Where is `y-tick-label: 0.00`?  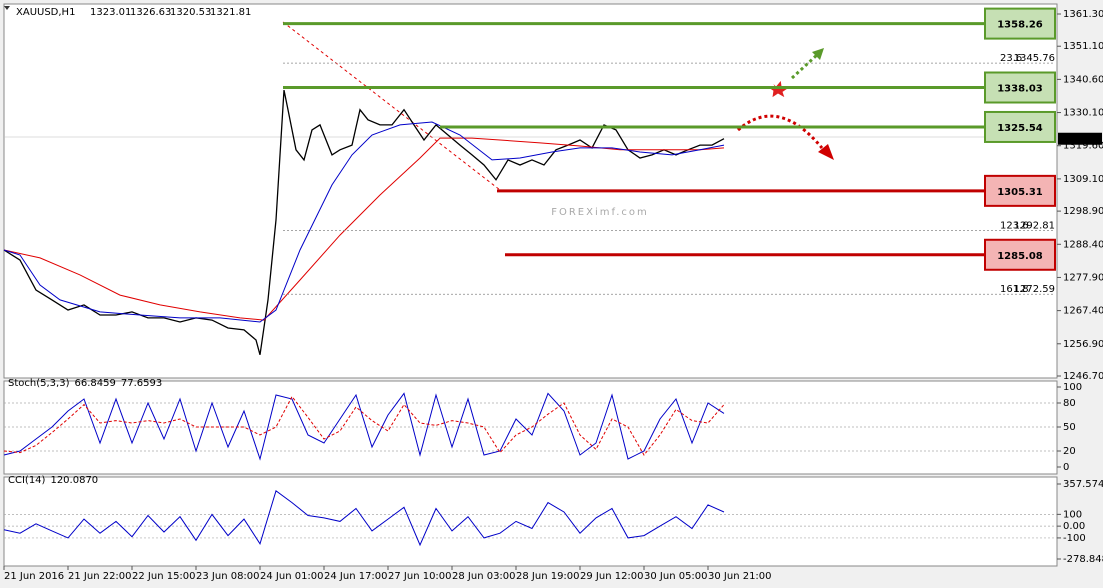
y-tick-label: 0.00 is located at coordinates (1074, 526).